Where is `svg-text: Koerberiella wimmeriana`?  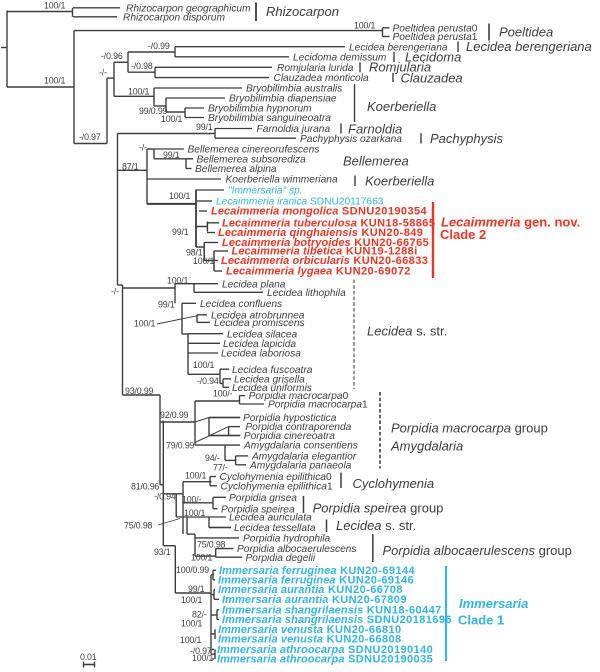 svg-text: Koerberiella wimmeriana is located at coordinates (282, 180).